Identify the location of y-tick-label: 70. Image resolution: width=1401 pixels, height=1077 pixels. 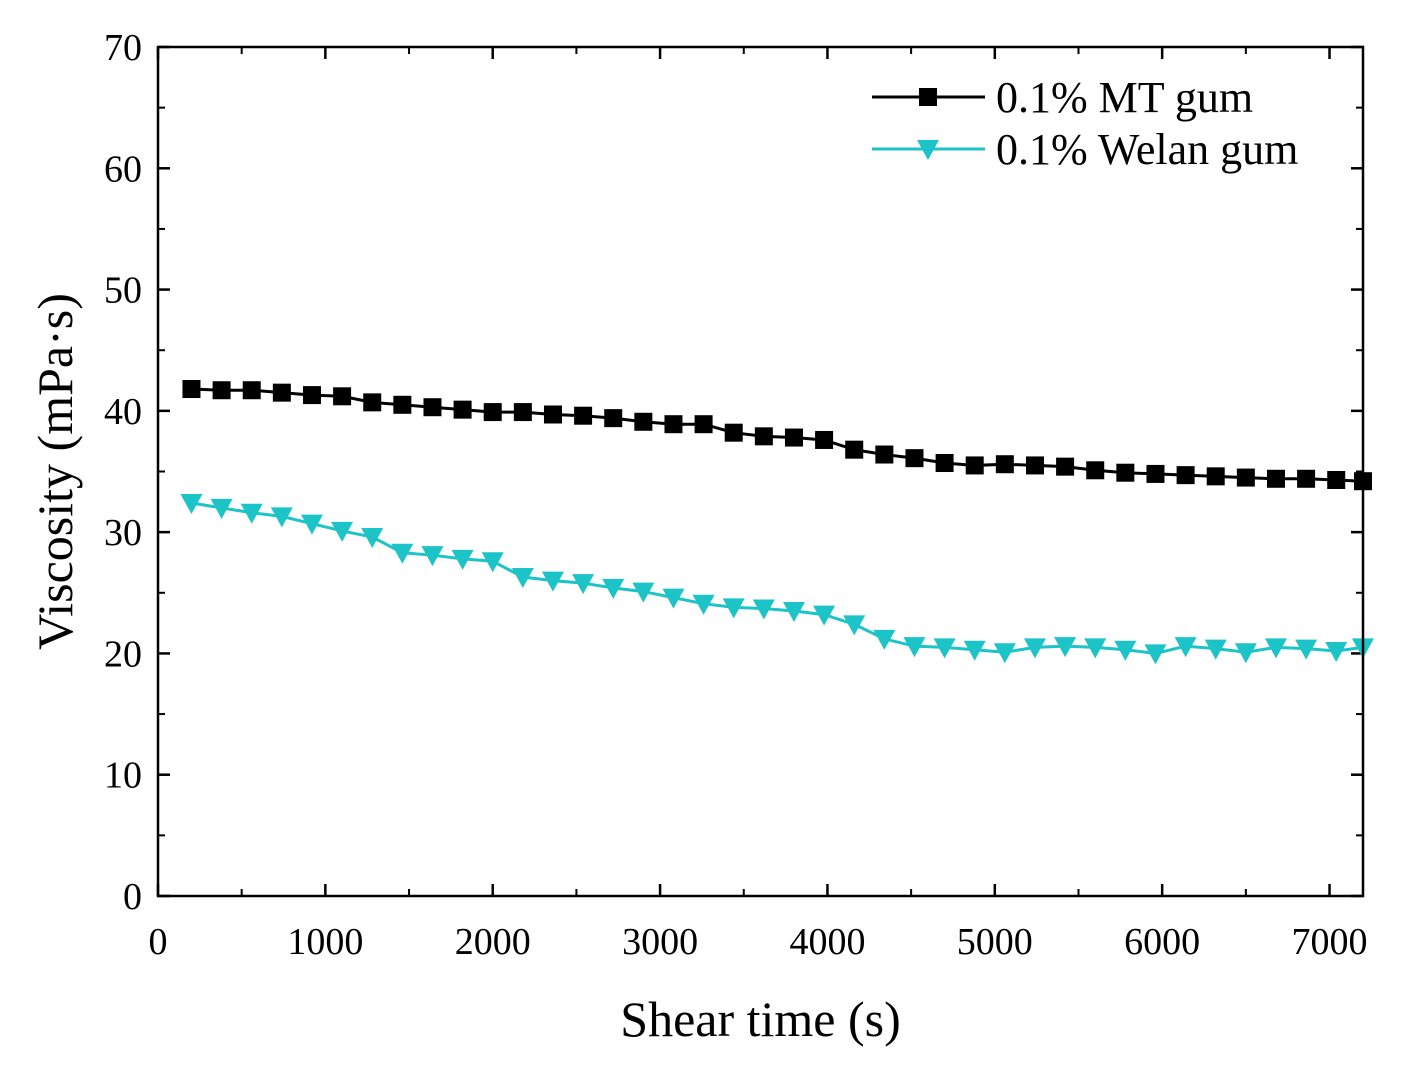
(123, 48).